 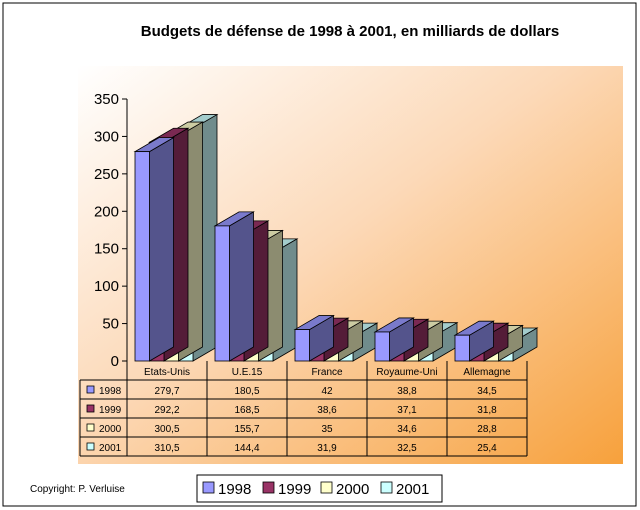 I want to click on table-value: 32,5, so click(x=407, y=448).